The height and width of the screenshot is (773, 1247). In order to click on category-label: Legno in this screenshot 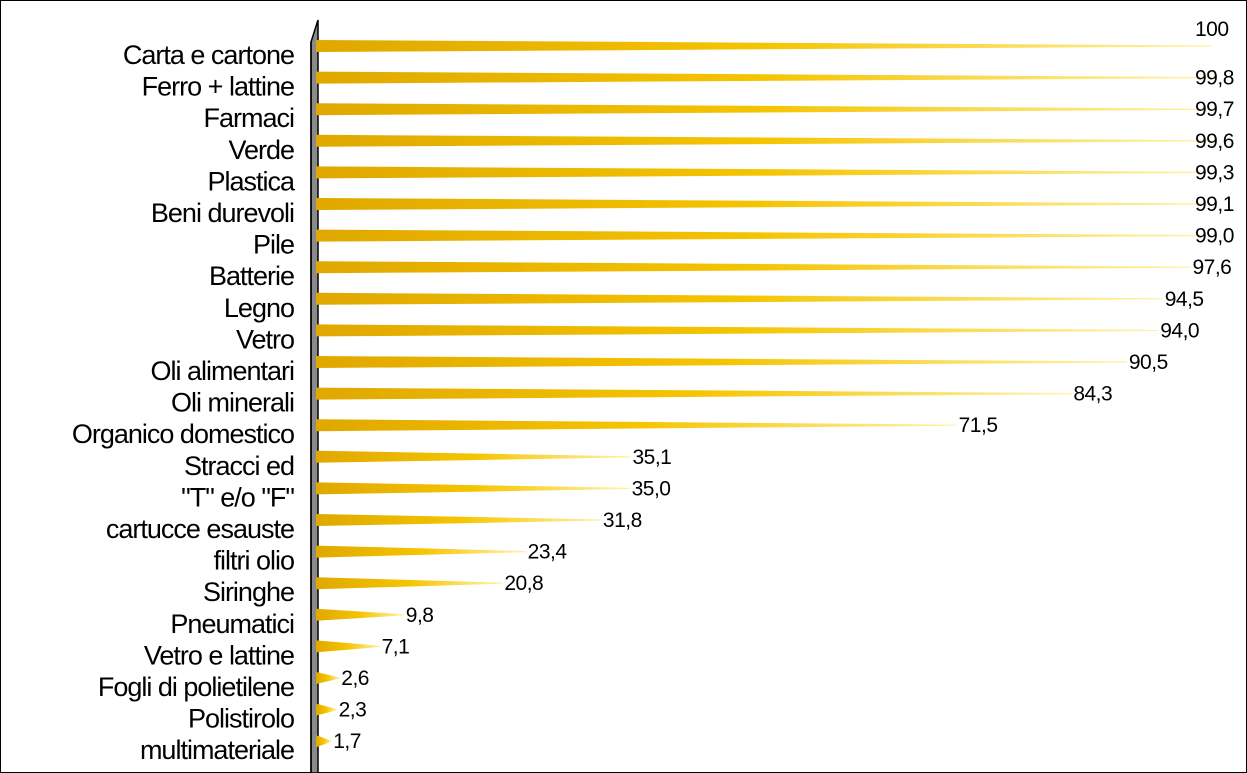, I will do `click(259, 308)`.